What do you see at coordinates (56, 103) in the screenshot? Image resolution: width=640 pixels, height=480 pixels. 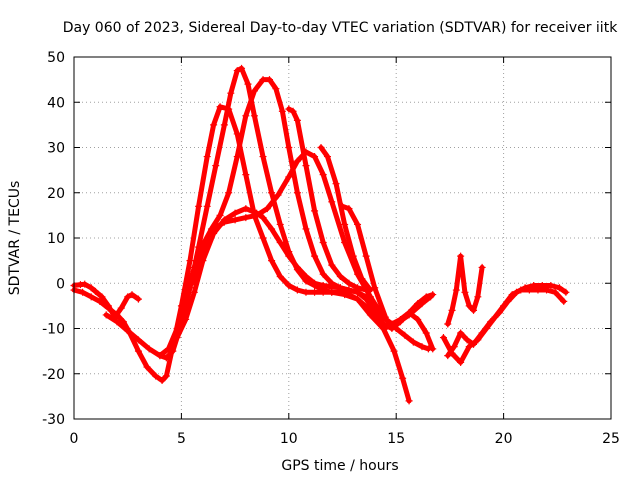 I see `y-tick-label: 40` at bounding box center [56, 103].